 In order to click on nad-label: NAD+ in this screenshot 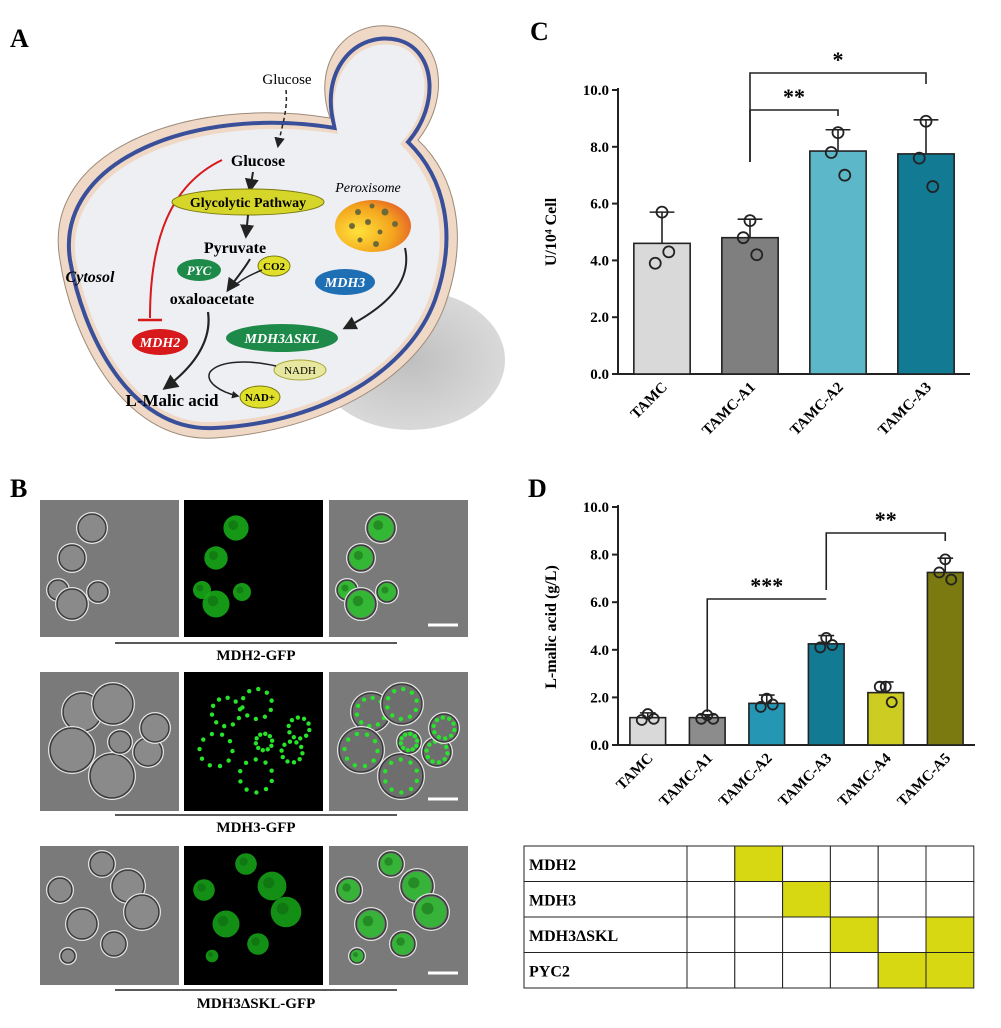, I will do `click(260, 398)`.